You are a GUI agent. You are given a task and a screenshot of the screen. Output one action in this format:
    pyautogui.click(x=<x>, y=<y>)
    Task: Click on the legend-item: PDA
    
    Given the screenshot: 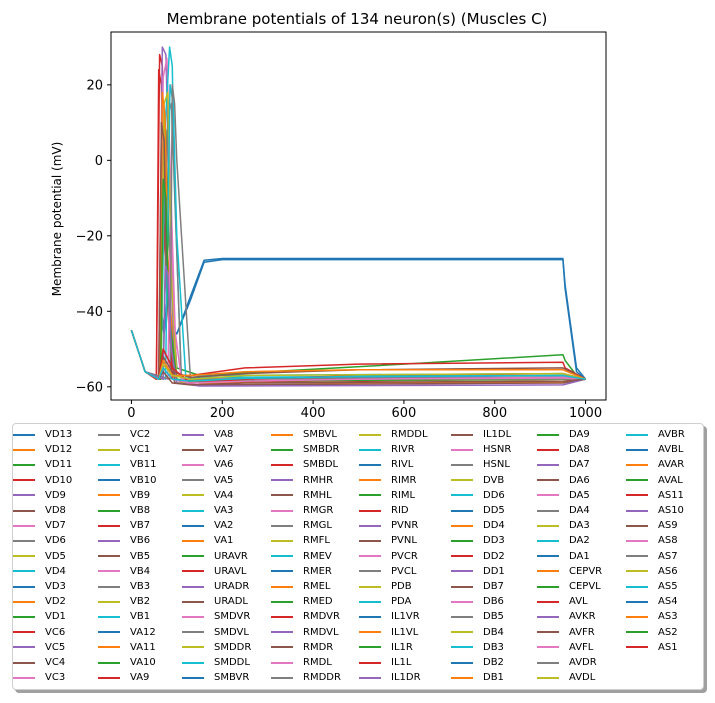 What is the action you would take?
    pyautogui.click(x=385, y=601)
    